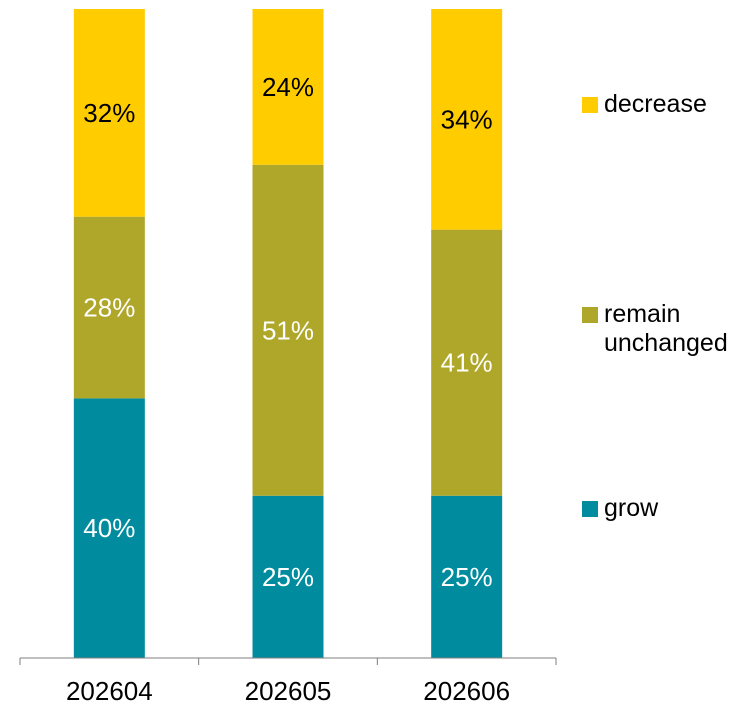  I want to click on data-label-decrease-202605: 24%, so click(288, 87).